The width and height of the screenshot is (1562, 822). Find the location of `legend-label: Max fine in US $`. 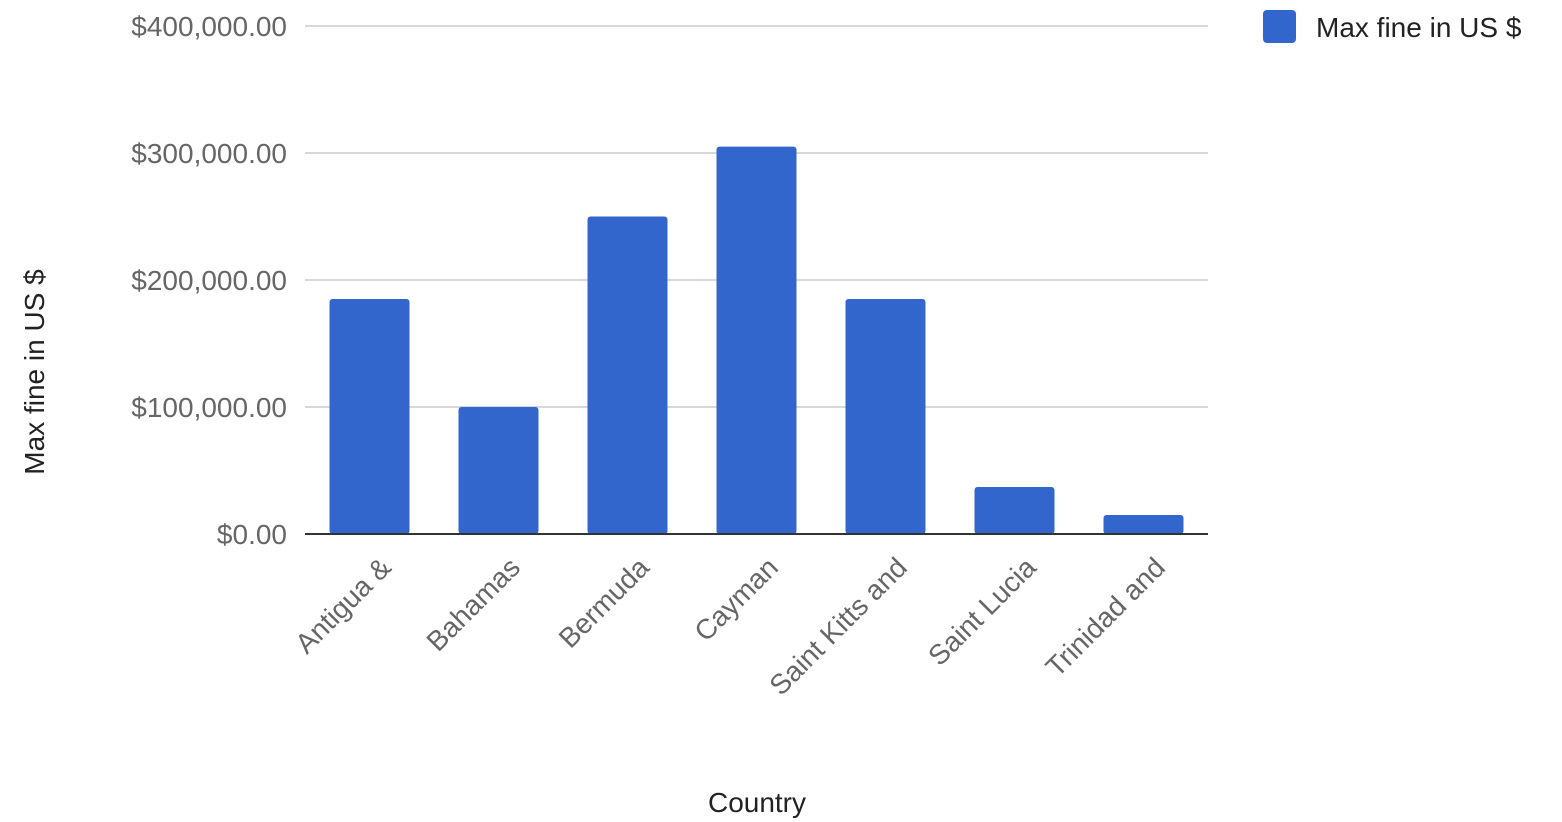

legend-label: Max fine in US $ is located at coordinates (1419, 27).